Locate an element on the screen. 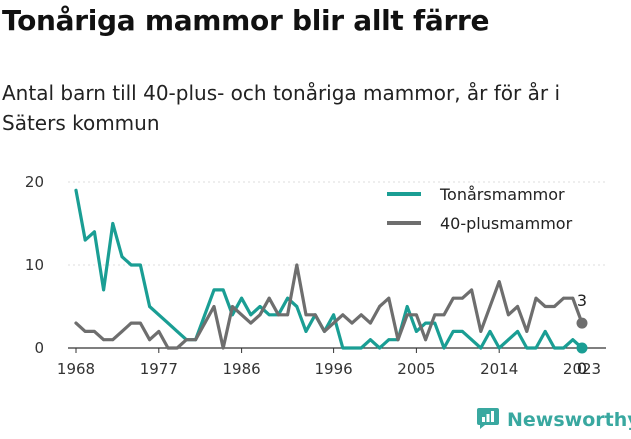 The image size is (631, 439). newsworthy-brand: Newsworthy is located at coordinates (553, 420).